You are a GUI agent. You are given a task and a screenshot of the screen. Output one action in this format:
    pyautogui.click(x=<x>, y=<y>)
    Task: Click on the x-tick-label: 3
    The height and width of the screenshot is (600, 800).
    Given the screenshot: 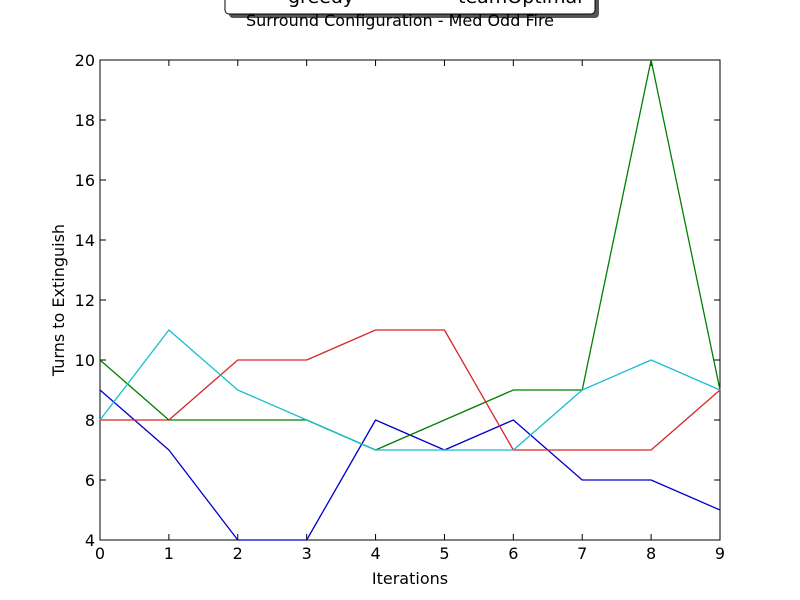 What is the action you would take?
    pyautogui.click(x=307, y=553)
    